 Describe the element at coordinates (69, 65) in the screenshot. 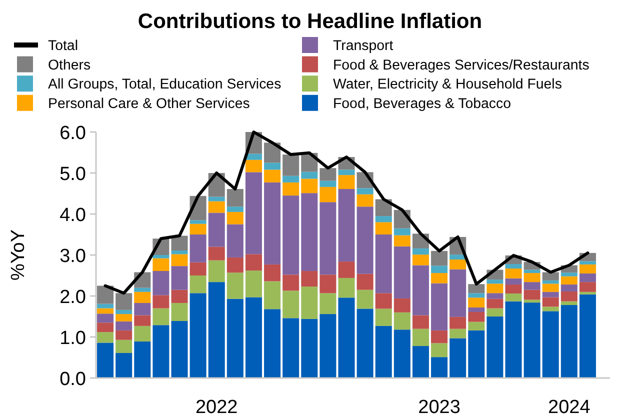

I see `legend-label: Others` at that location.